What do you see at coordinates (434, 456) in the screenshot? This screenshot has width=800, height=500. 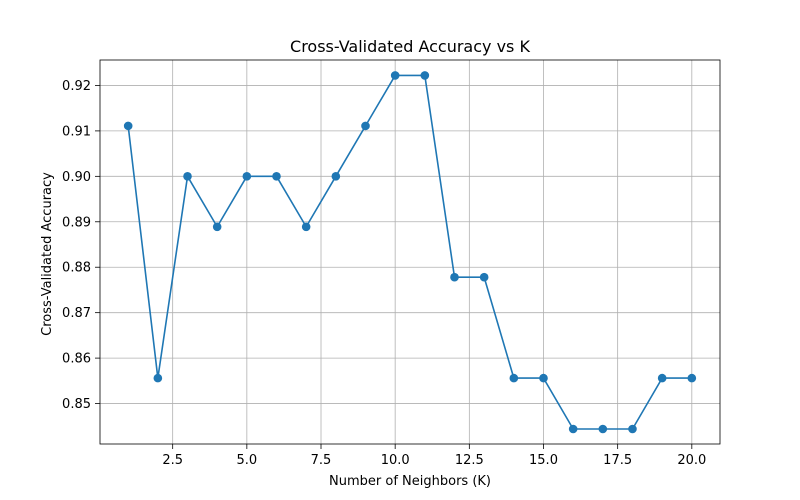 I see `x-axis-ticks: 2.5 5.0 7.5 10.0 12.5 15.0 17.5 20.0` at bounding box center [434, 456].